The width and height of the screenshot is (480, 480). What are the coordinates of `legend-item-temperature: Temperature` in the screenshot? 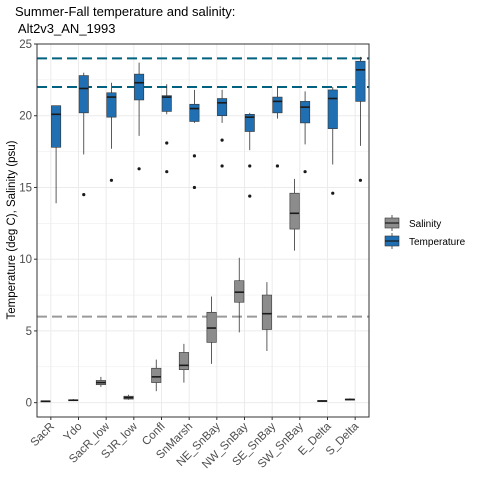 It's located at (425, 241).